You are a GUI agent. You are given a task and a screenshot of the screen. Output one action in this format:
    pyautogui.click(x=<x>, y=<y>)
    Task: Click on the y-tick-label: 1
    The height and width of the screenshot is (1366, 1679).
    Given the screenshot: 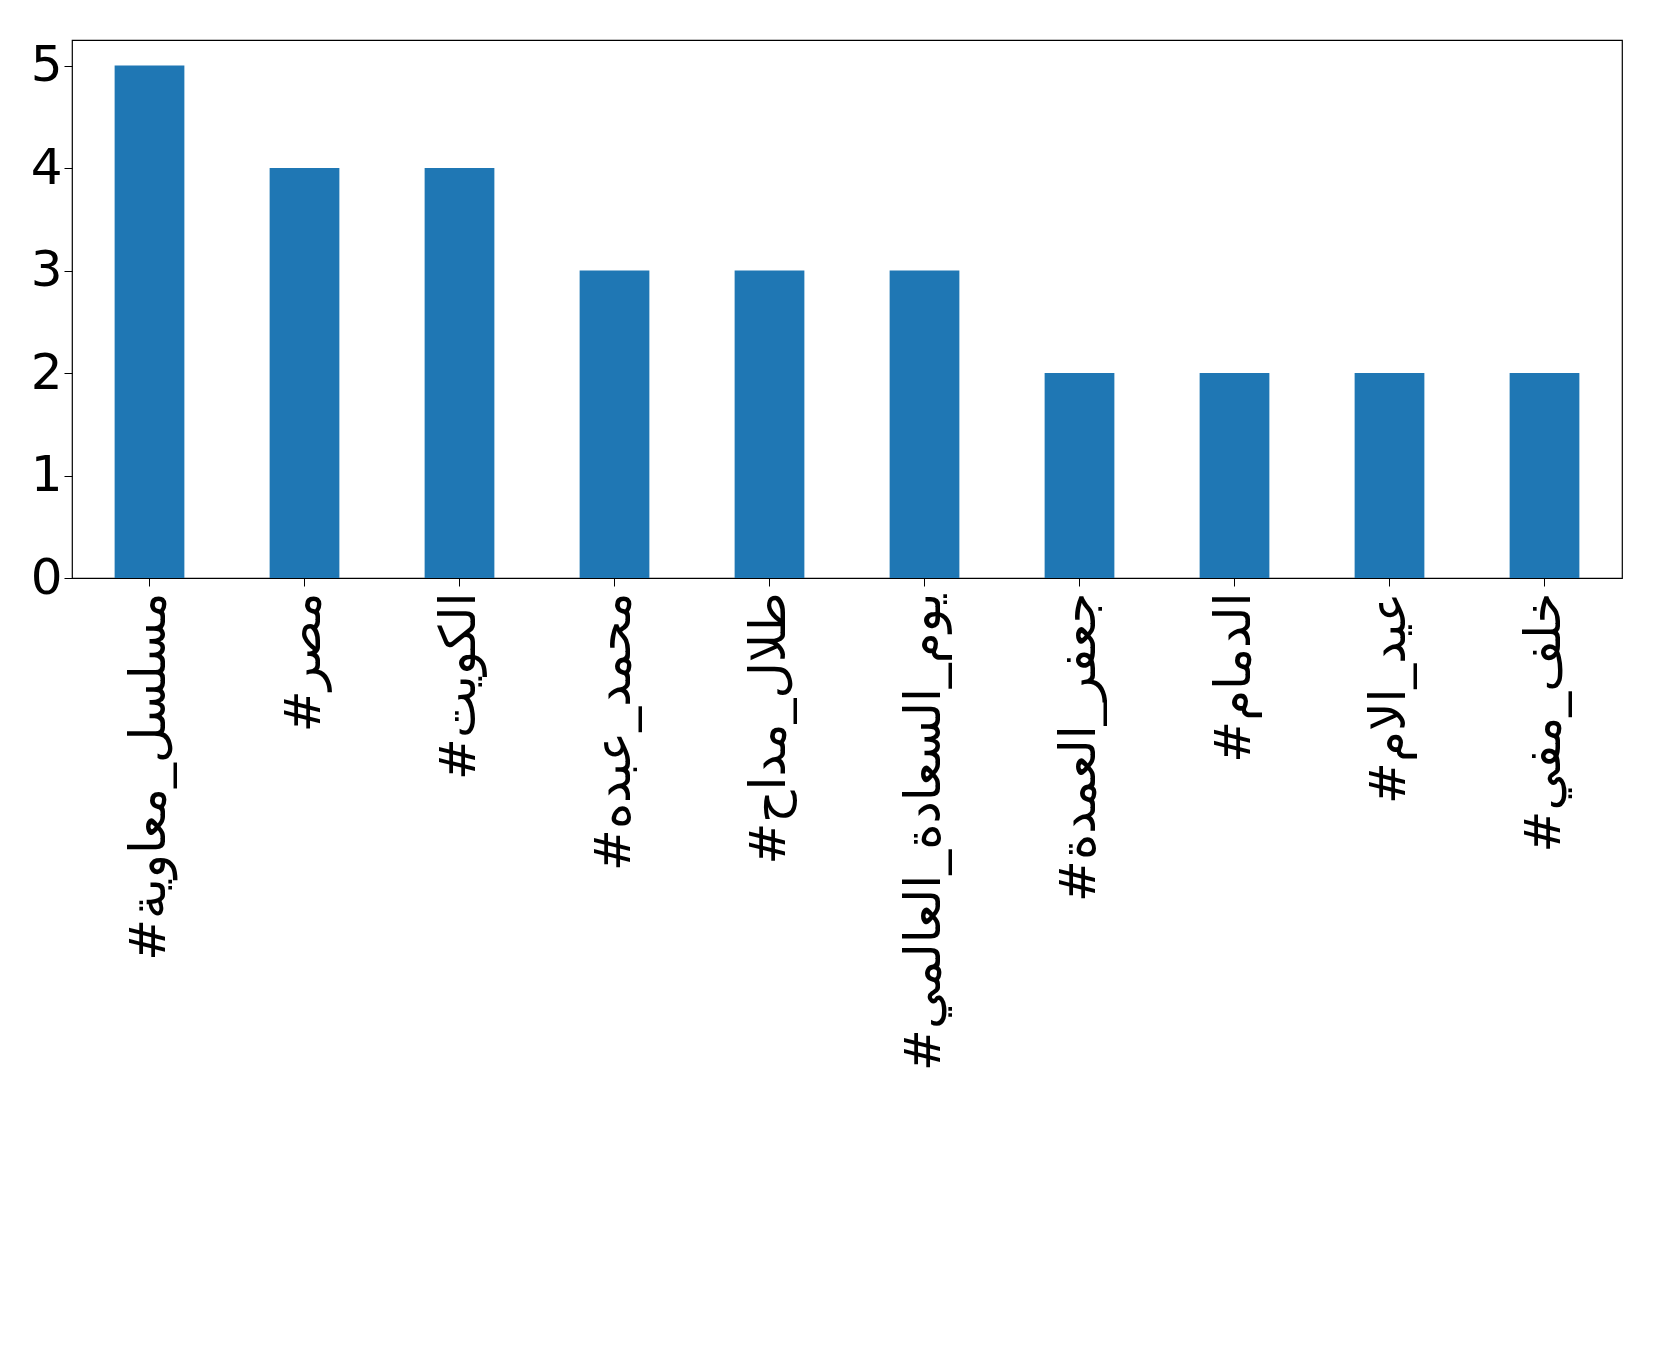 What is the action you would take?
    pyautogui.click(x=46, y=474)
    